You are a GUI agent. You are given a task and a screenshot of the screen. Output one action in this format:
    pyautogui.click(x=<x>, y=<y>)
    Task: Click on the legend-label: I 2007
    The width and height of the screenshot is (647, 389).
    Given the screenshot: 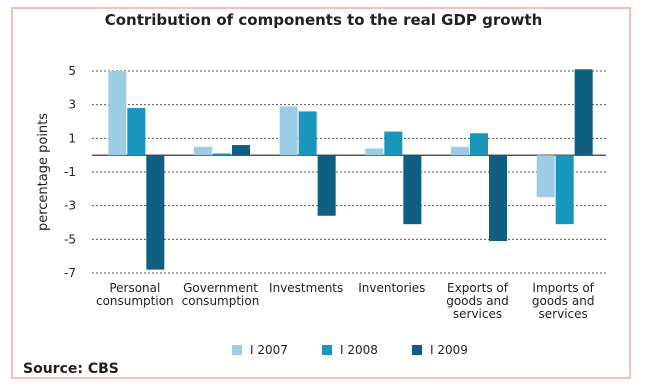 What is the action you would take?
    pyautogui.click(x=269, y=350)
    